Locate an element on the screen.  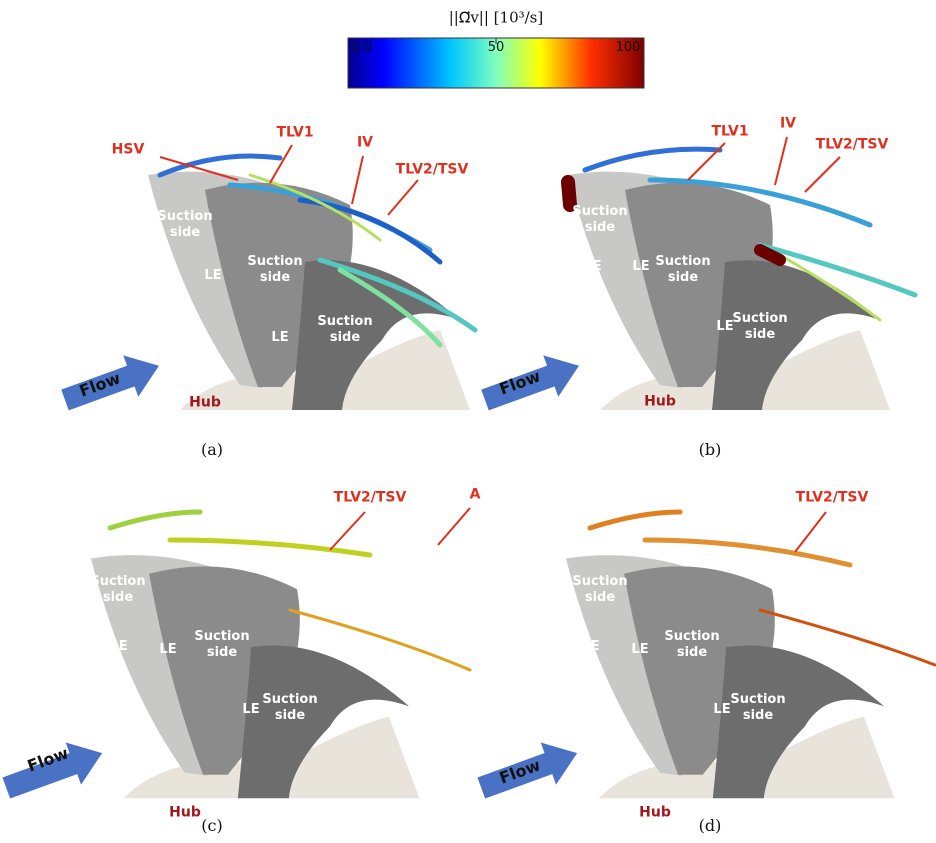
colorbar-tick-label: 50 is located at coordinates (496, 47).